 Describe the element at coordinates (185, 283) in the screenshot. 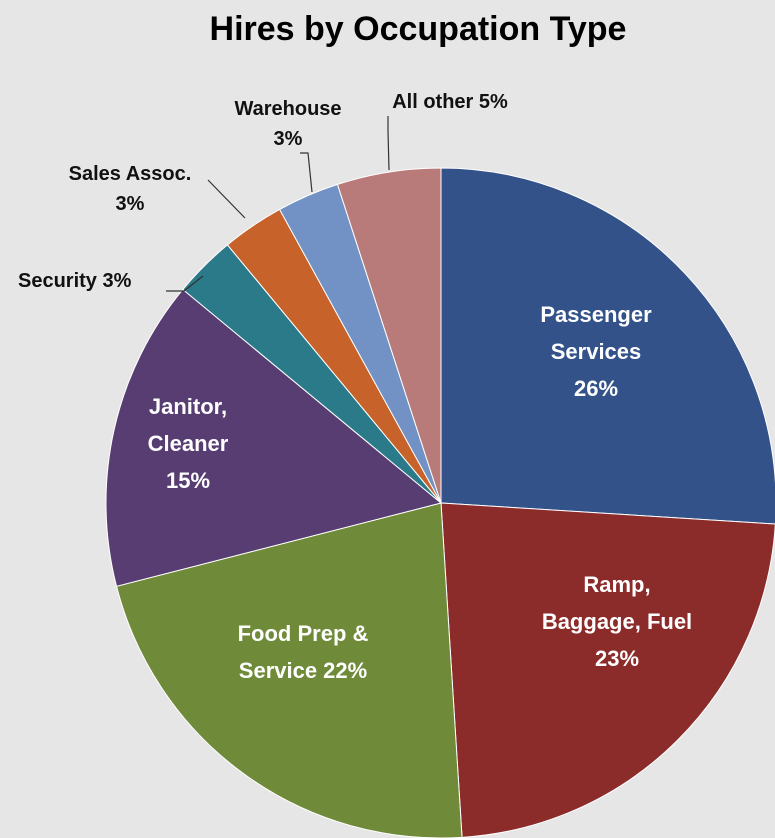

I see `leader-line-security` at that location.